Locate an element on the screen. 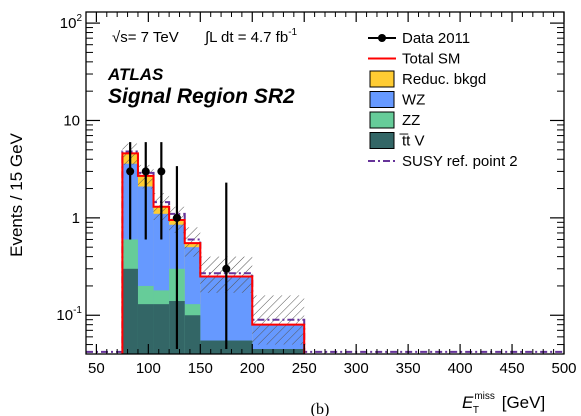 This screenshot has width=581, height=416. panel-label: (b) is located at coordinates (320, 408).